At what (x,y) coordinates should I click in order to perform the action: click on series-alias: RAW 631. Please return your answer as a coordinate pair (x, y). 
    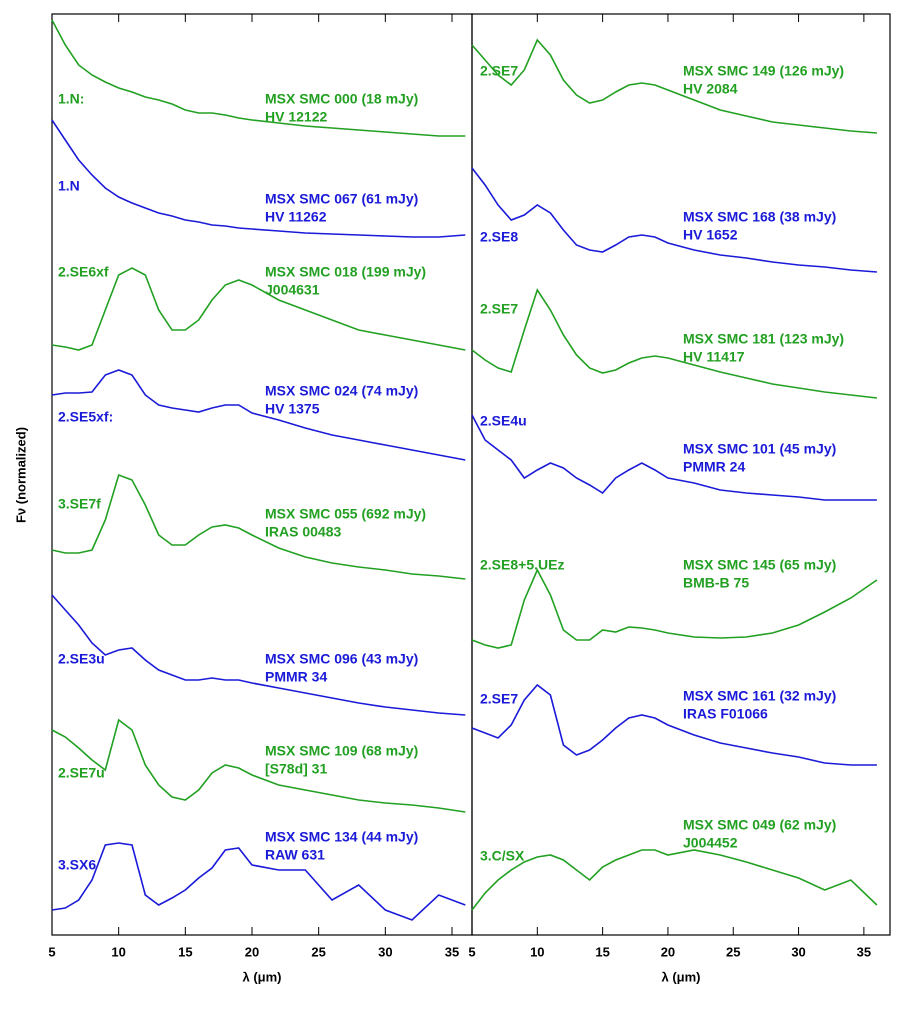
    Looking at the image, I should click on (295, 855).